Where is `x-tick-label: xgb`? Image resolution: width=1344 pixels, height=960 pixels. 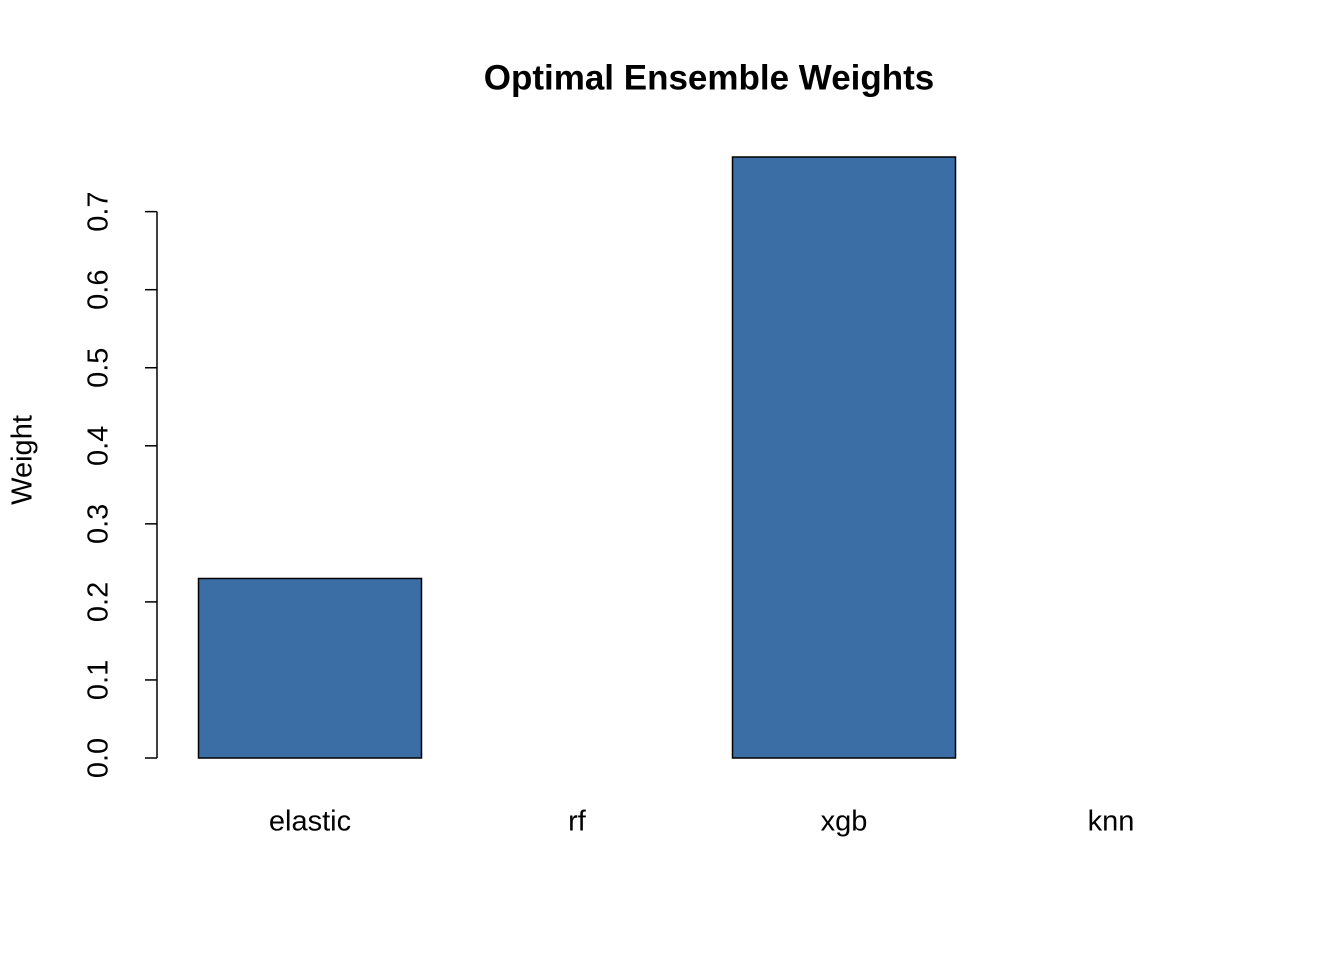 x-tick-label: xgb is located at coordinates (844, 822).